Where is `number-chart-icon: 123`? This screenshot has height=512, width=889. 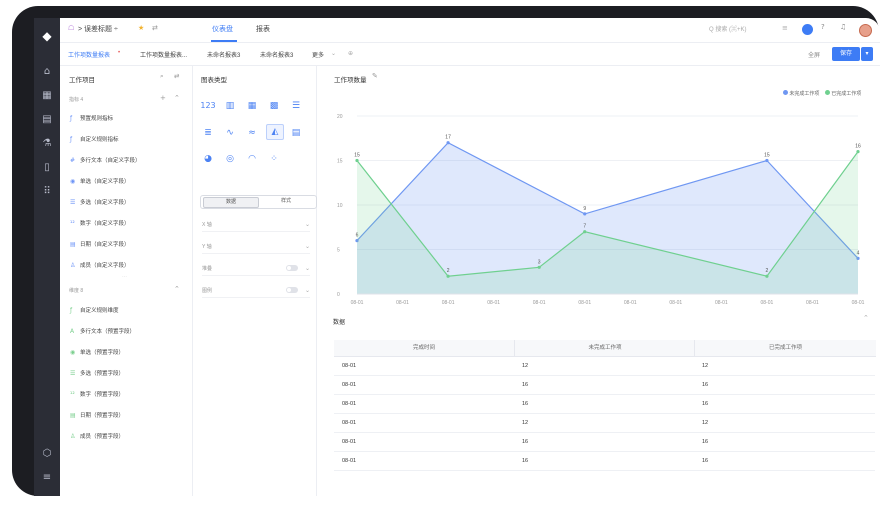 number-chart-icon: 123 is located at coordinates (208, 105).